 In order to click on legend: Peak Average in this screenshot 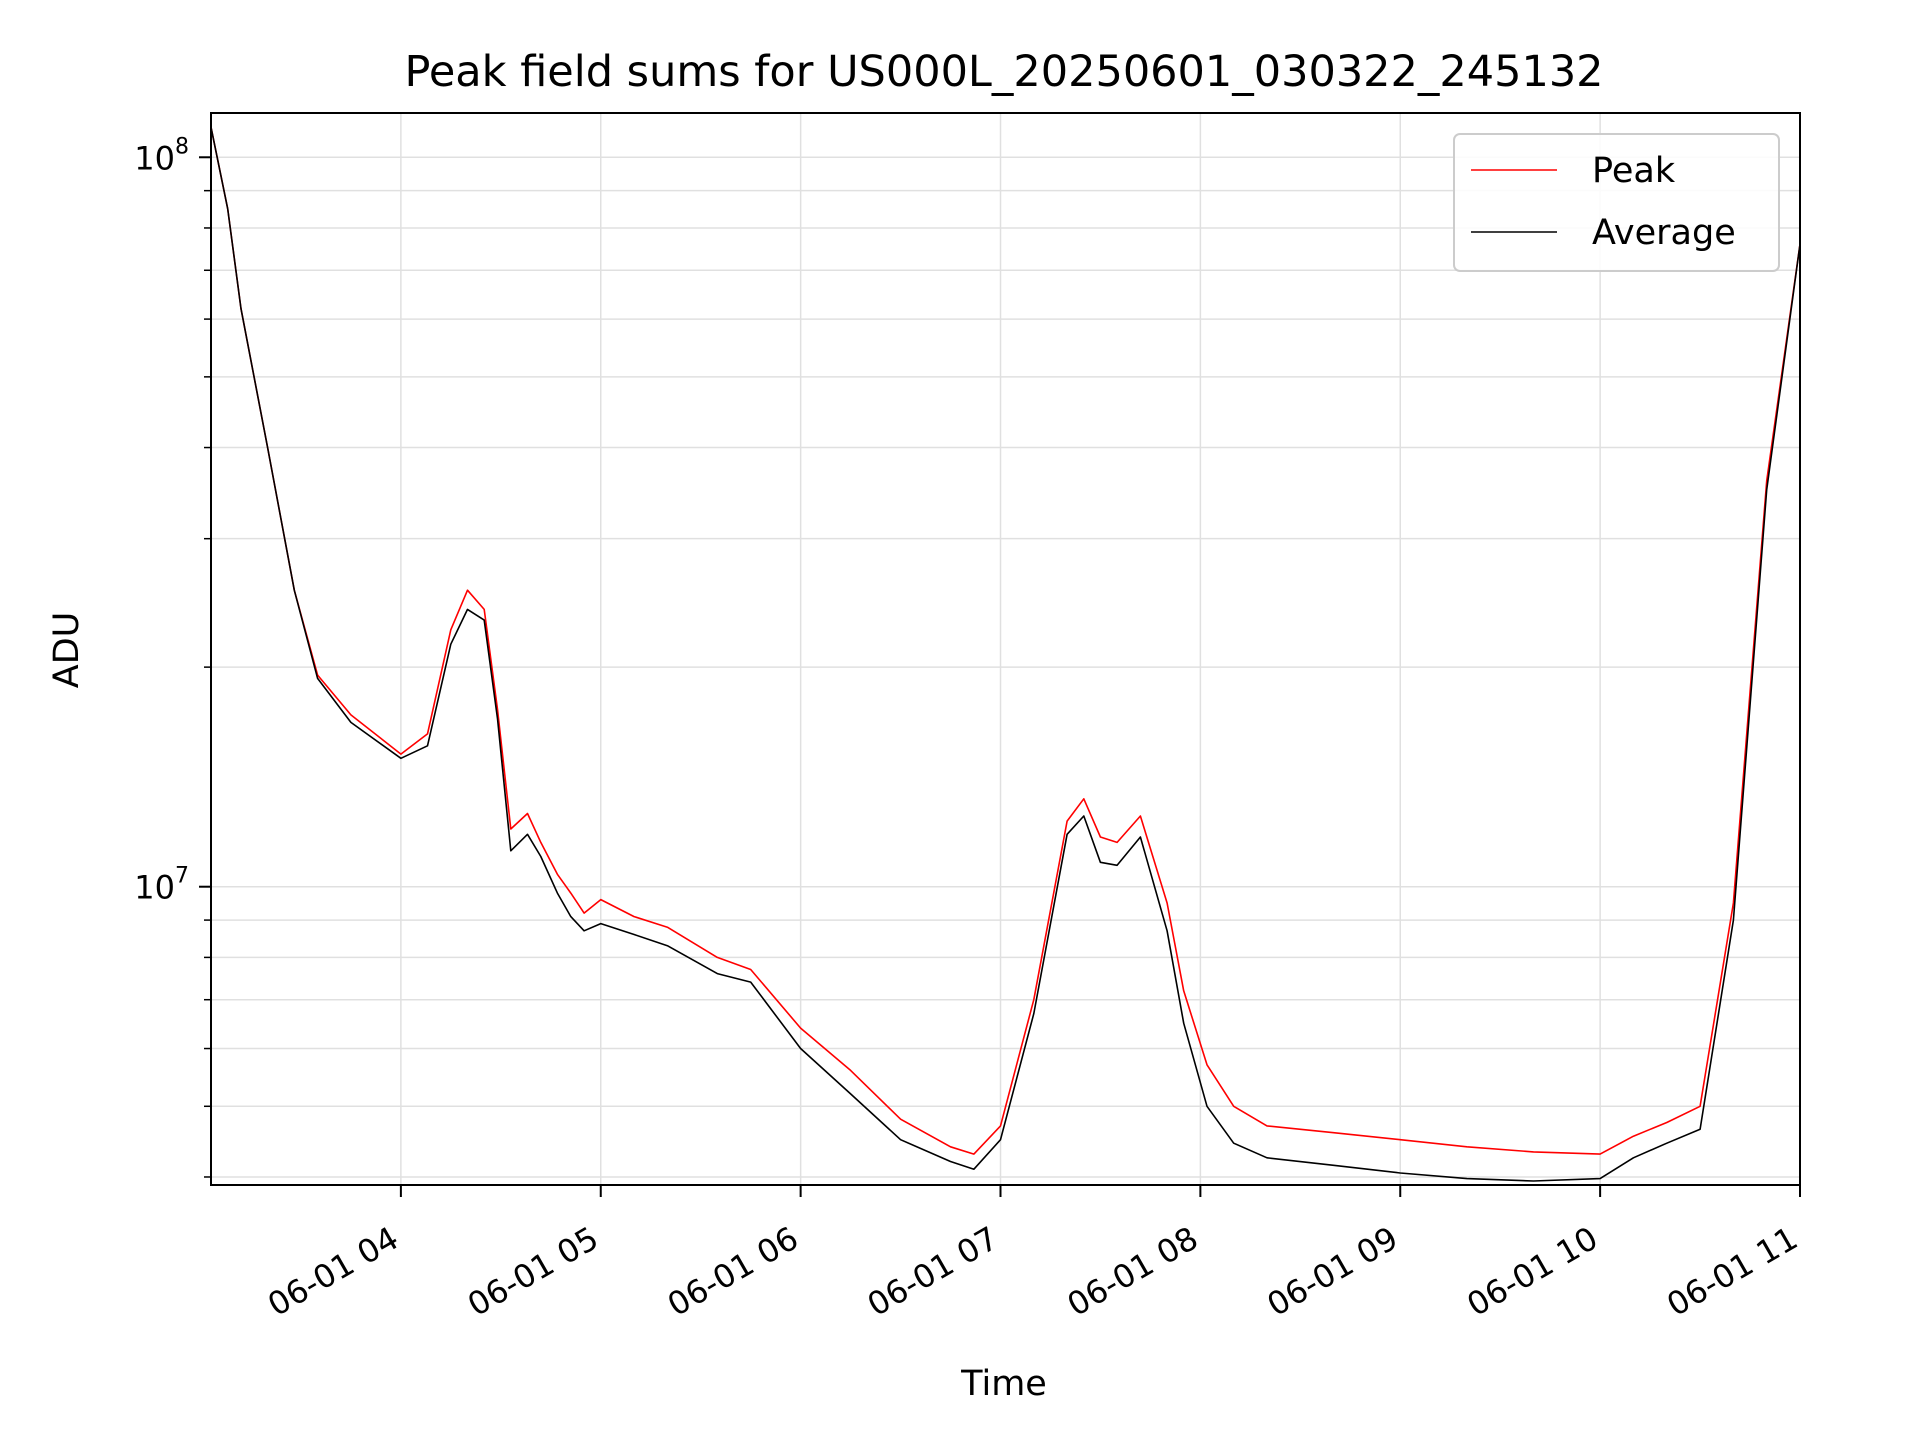, I will do `click(1616, 202)`.